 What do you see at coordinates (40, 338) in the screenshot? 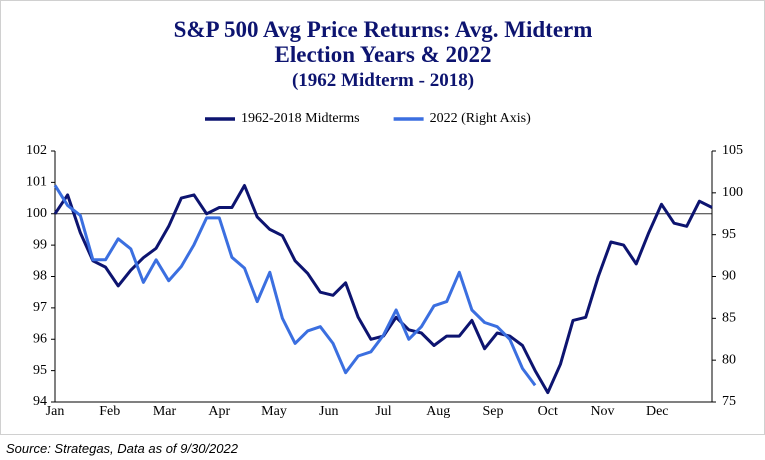
I see `y-tick-label: 96` at bounding box center [40, 338].